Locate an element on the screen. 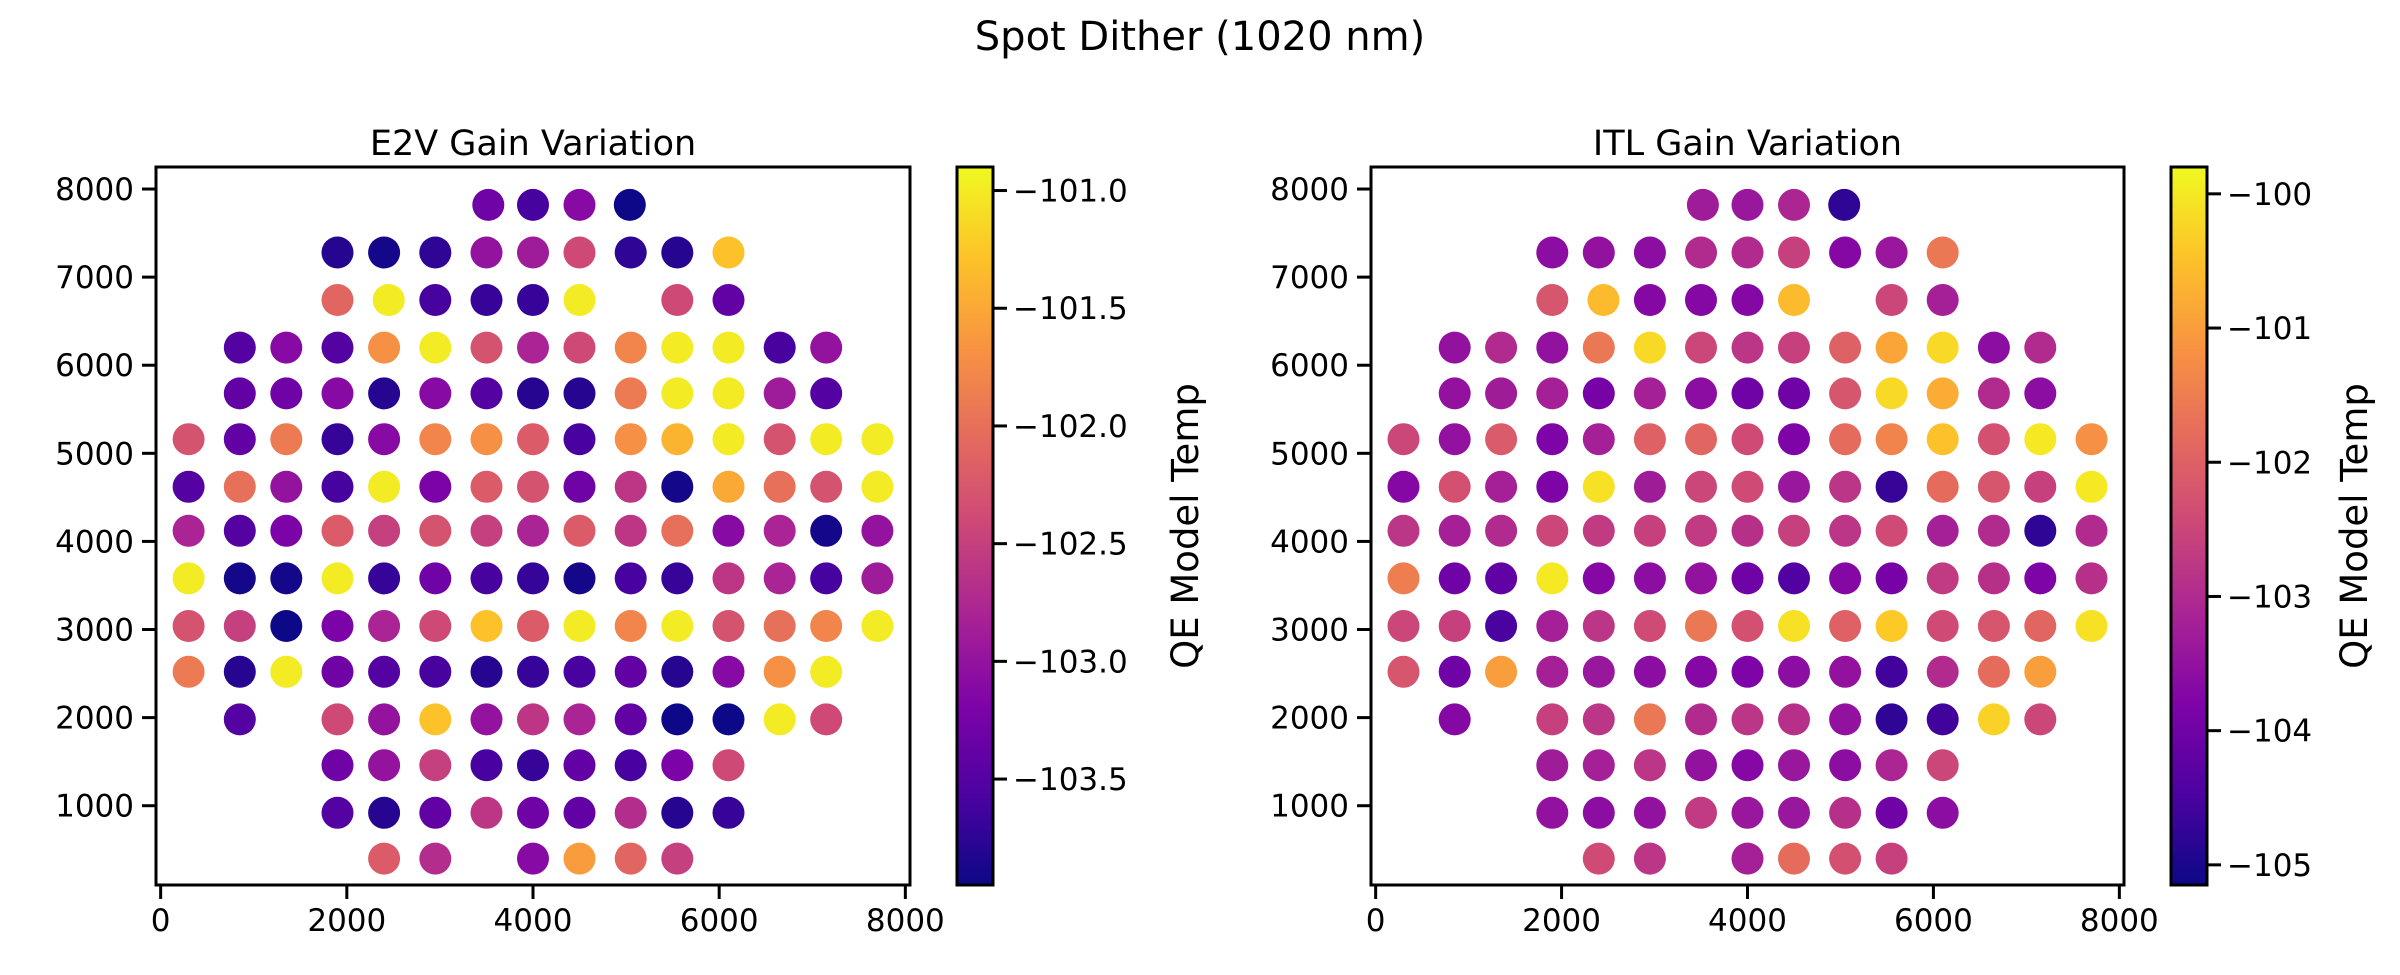  colorbar-tick-label: −101.5 is located at coordinates (1070, 309).